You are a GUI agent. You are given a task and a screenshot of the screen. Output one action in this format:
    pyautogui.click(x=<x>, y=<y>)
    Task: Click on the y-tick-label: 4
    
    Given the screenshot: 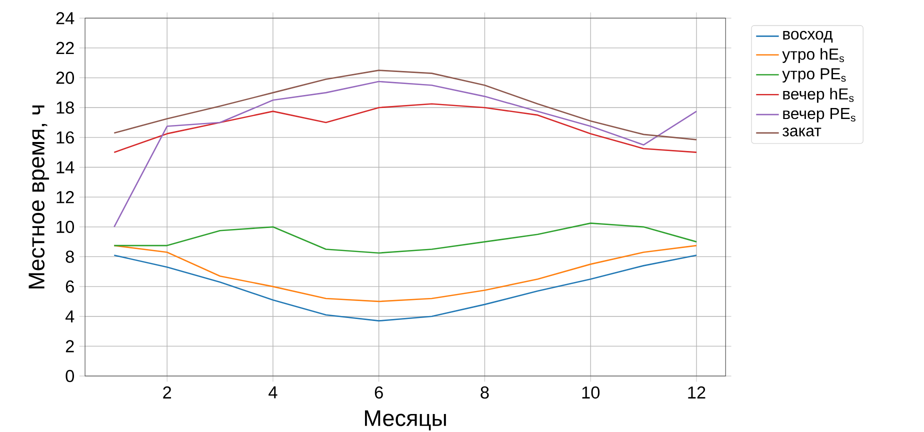 What is the action you would take?
    pyautogui.click(x=69, y=316)
    